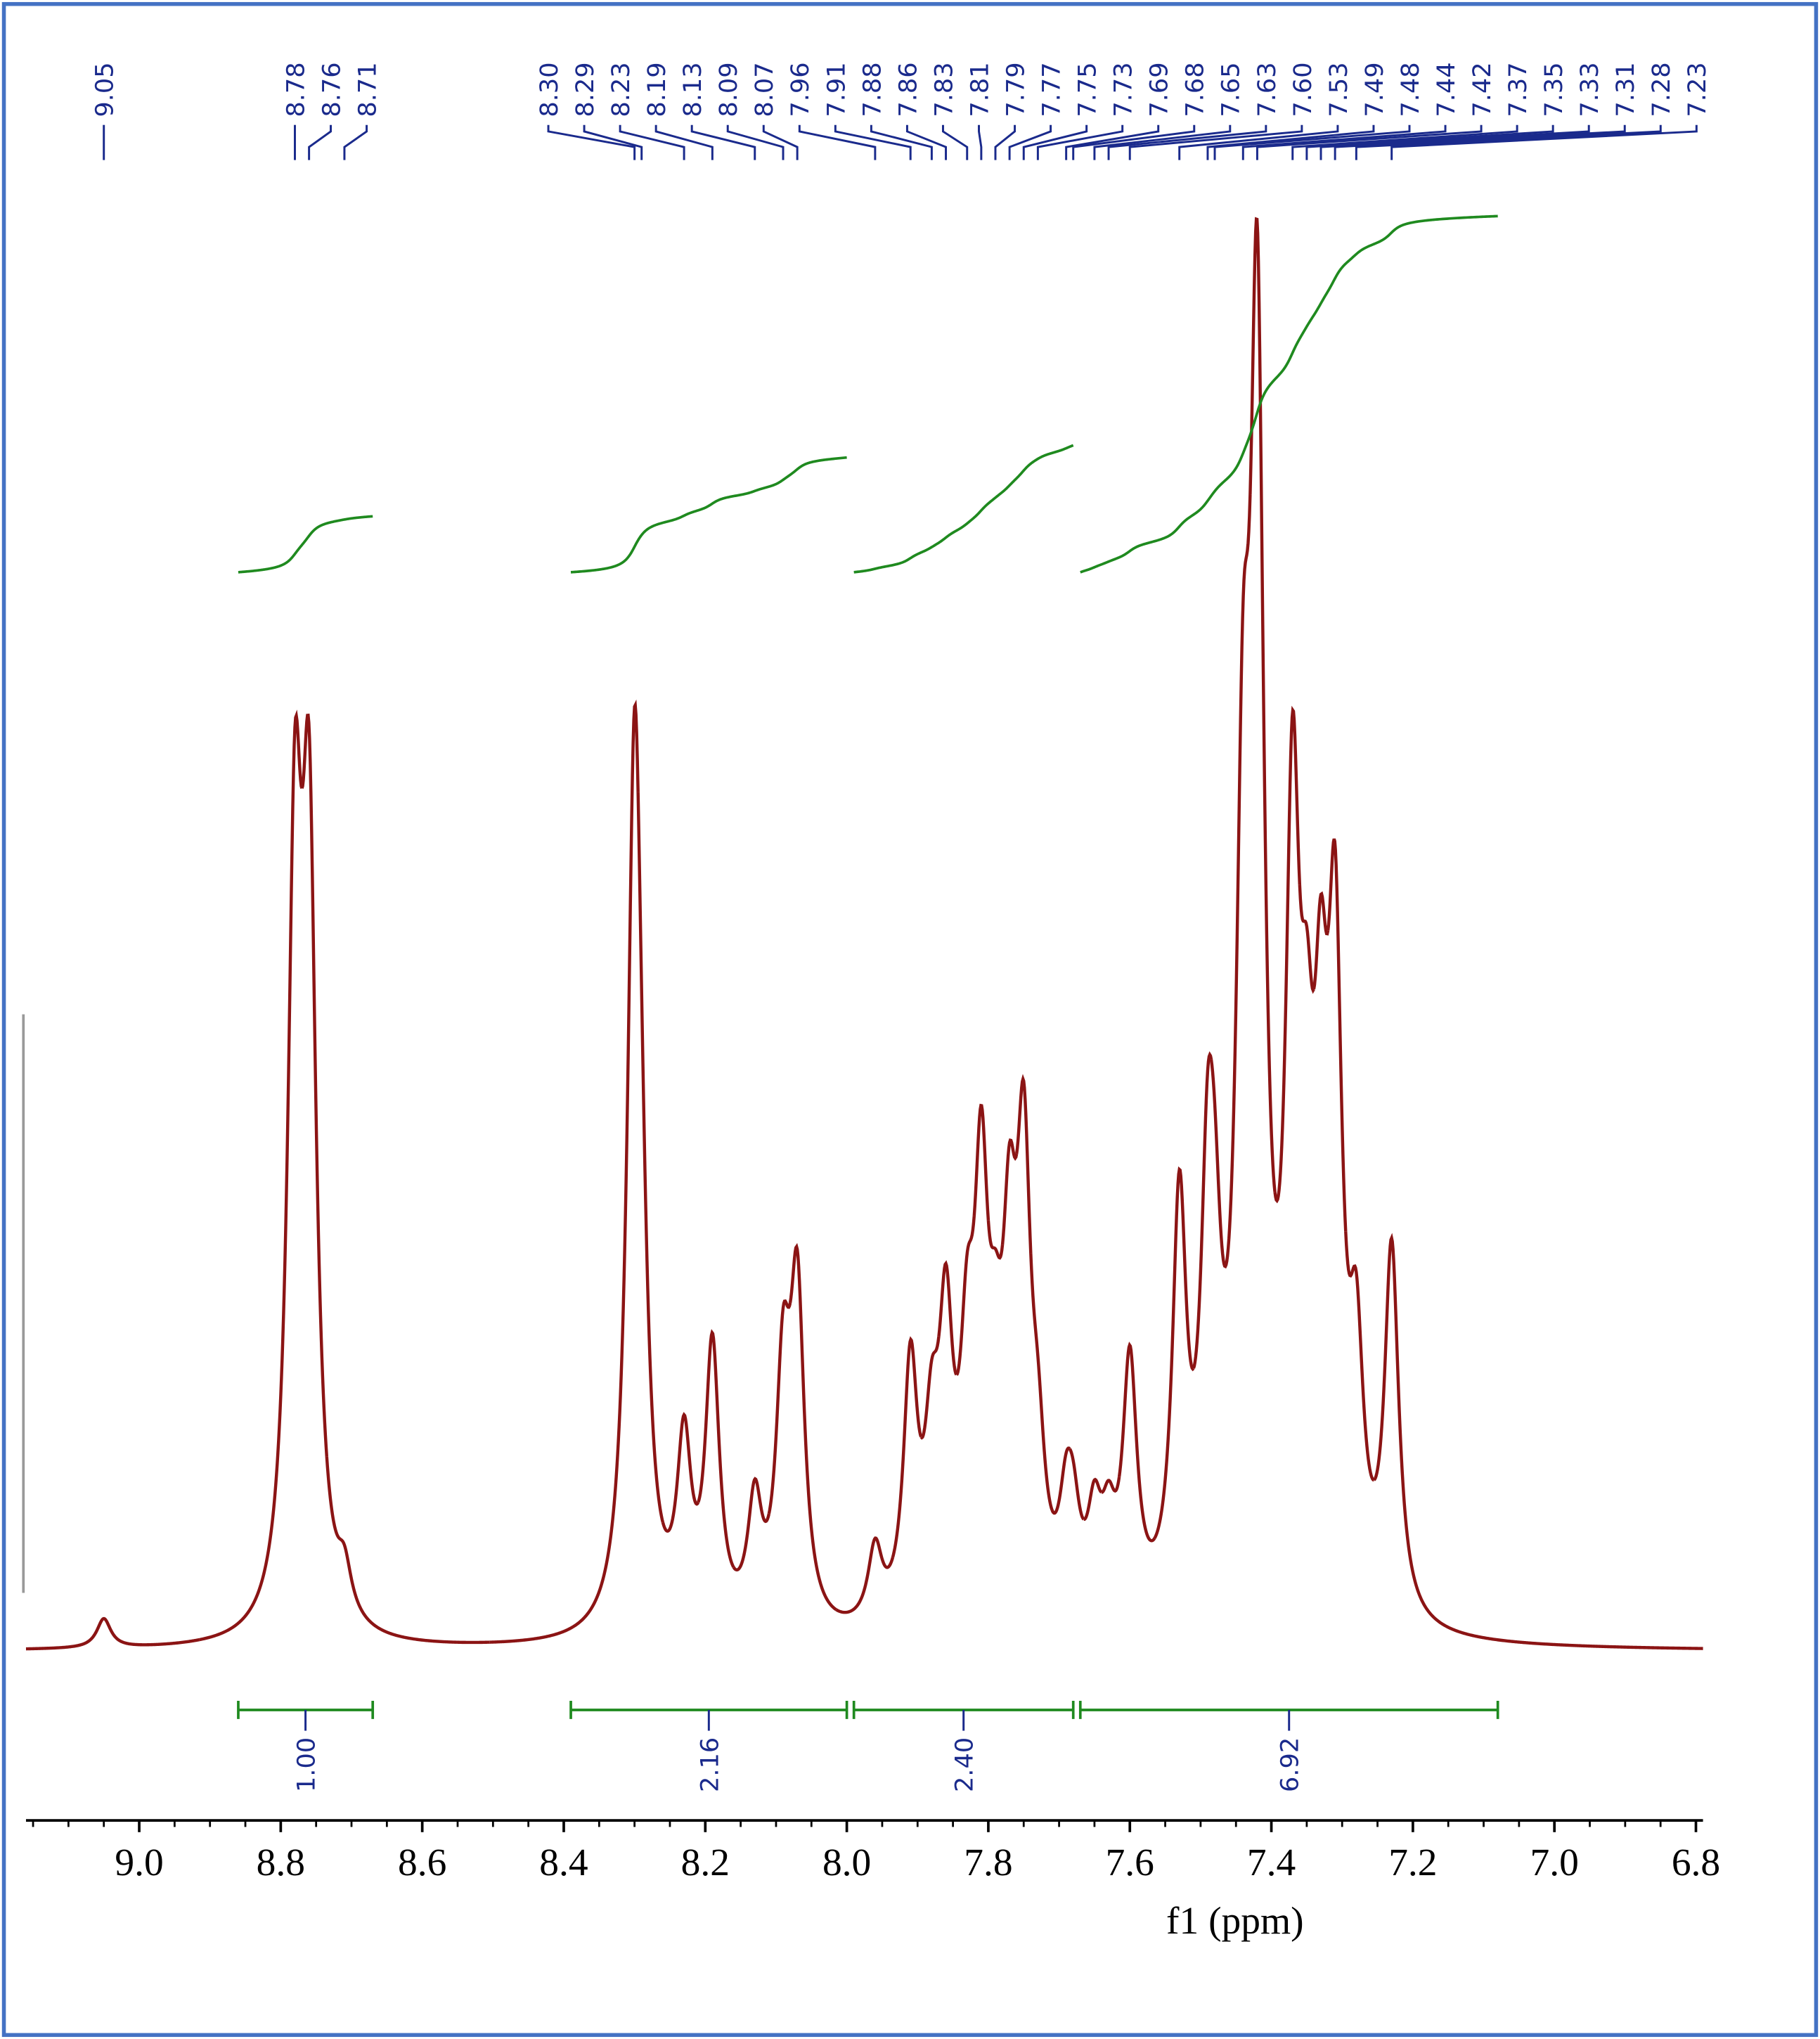  Describe the element at coordinates (728, 89) in the screenshot. I see `peak-label: 8.09` at that location.